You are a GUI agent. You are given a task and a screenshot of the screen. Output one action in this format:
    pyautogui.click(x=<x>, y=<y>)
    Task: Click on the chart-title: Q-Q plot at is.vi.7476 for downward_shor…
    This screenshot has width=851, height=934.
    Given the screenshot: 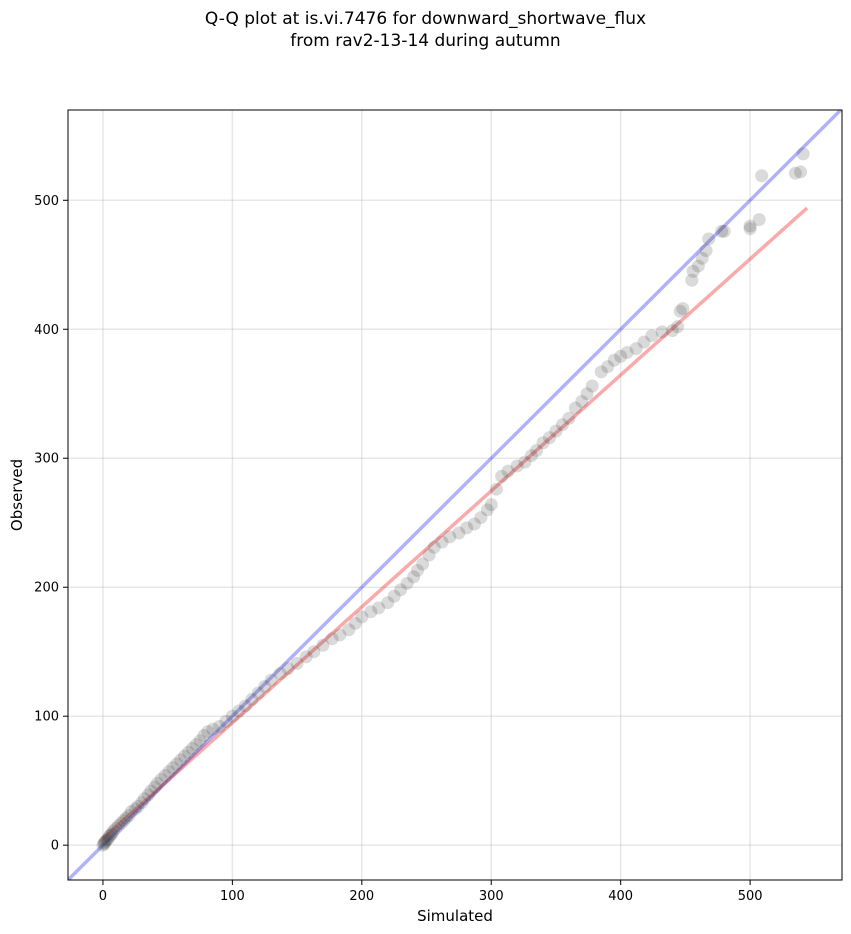 What is the action you would take?
    pyautogui.click(x=425, y=30)
    